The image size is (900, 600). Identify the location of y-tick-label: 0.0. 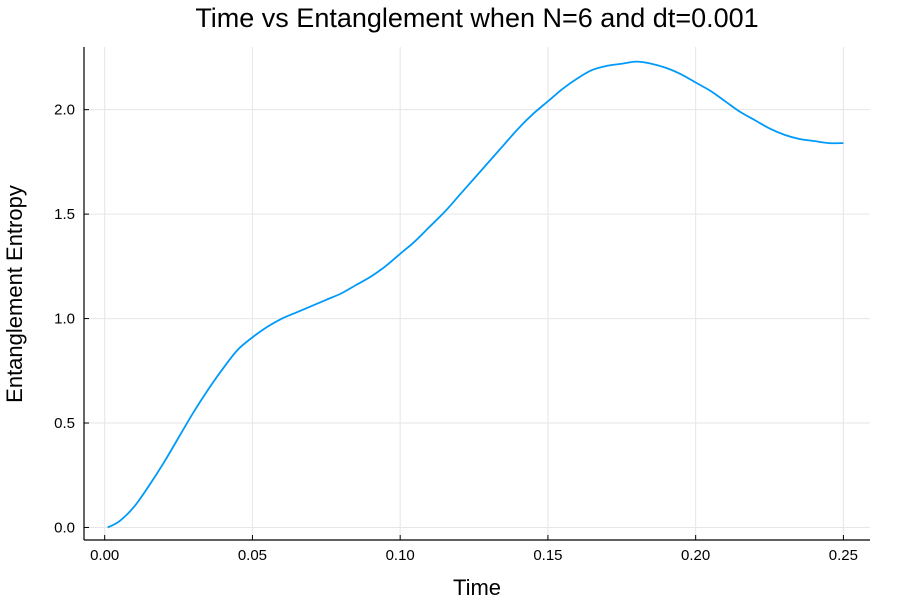
(64, 527).